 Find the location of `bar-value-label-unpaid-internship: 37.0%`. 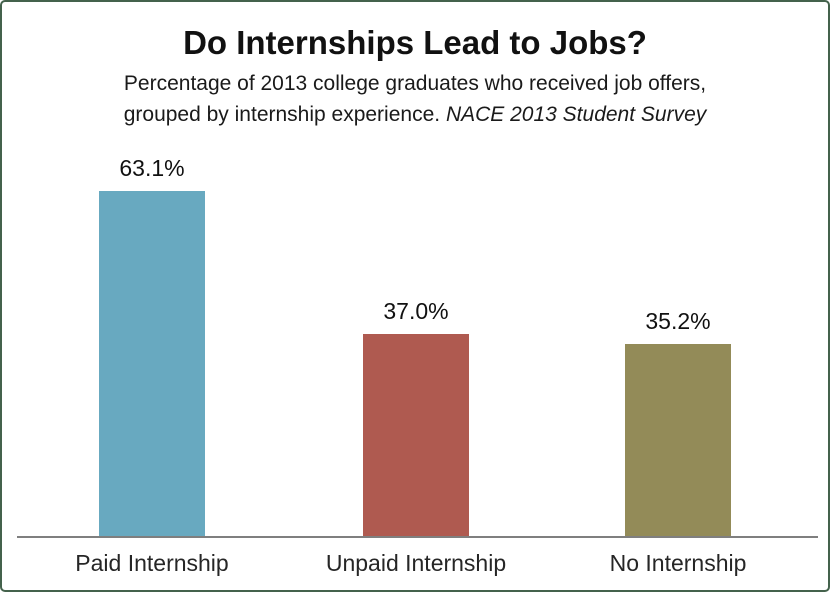

bar-value-label-unpaid-internship: 37.0% is located at coordinates (416, 311).